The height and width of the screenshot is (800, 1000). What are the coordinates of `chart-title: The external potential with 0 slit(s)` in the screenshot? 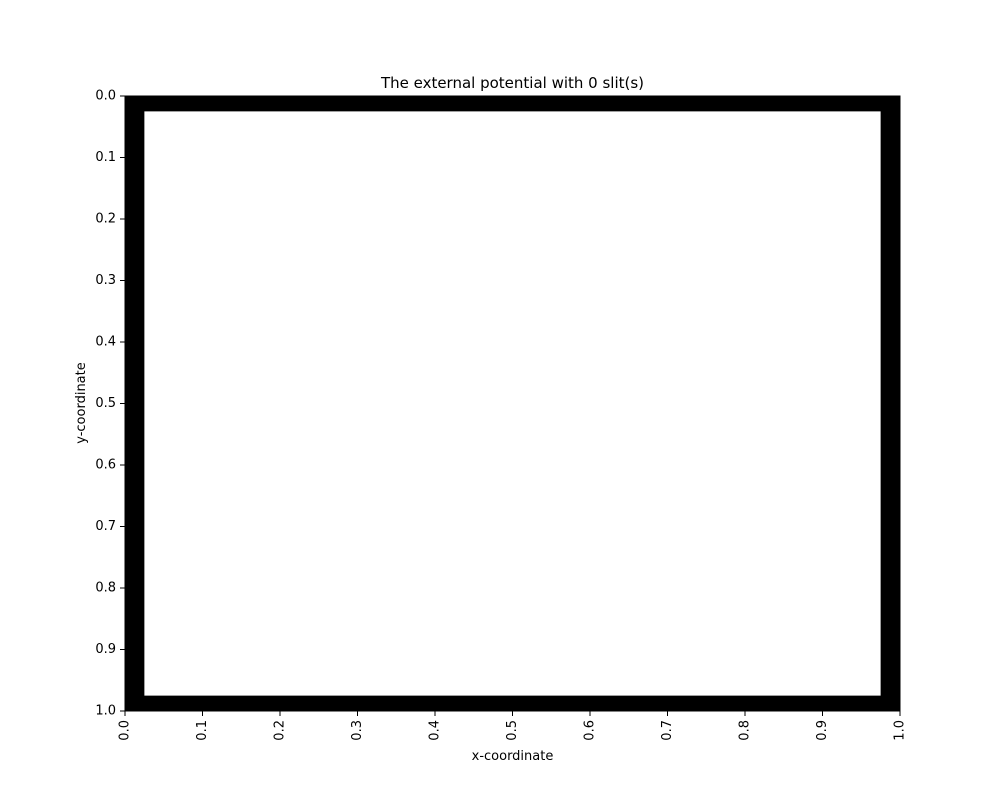 It's located at (512, 83).